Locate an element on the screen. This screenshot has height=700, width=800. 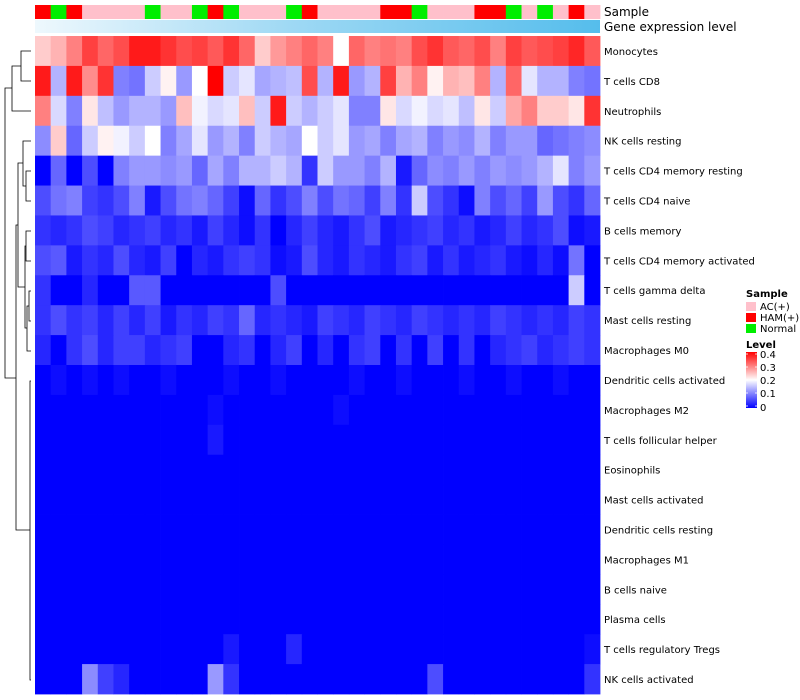
row-label: Dendritic cells activated is located at coordinates (664, 381).